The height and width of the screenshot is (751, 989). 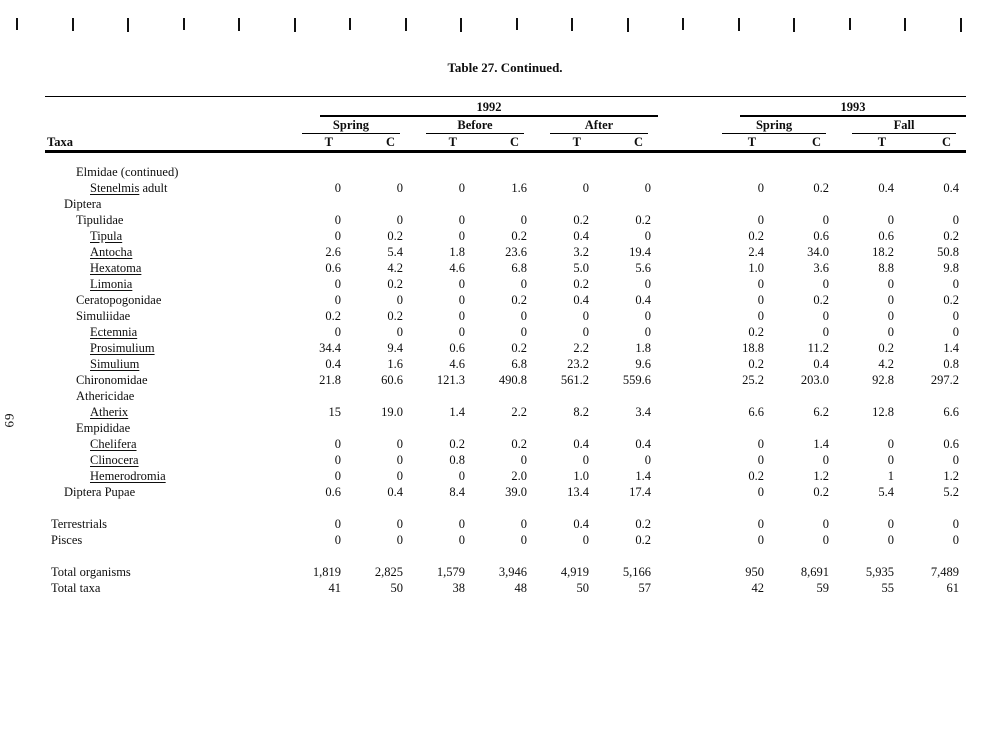 What do you see at coordinates (79, 524) in the screenshot?
I see `taxa-name: Terrestrials` at bounding box center [79, 524].